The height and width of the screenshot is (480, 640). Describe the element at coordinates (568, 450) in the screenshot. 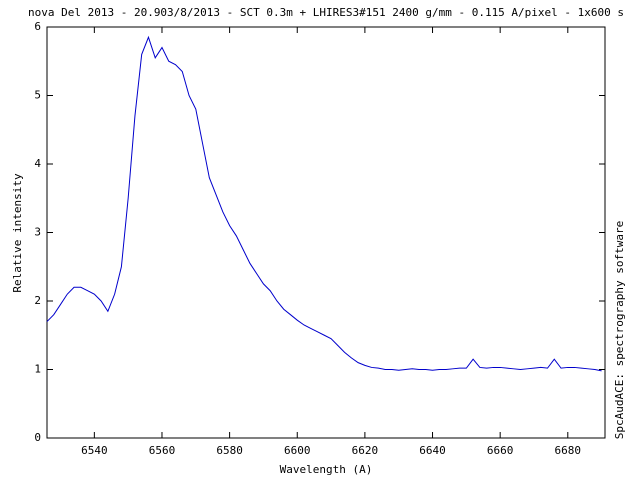

I see `x-tick-label: 6680` at that location.